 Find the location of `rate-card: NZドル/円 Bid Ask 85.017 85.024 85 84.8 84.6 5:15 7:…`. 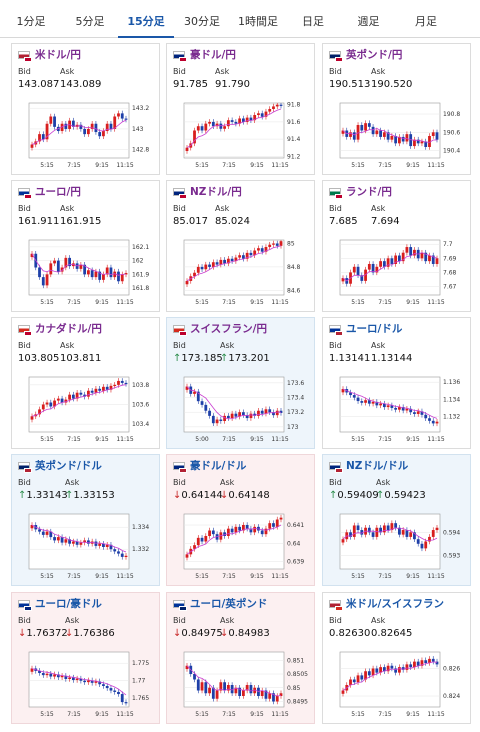

rate-card: NZドル/円 Bid Ask 85.017 85.024 85 84.8 84.6 5:15 7:… is located at coordinates (240, 246).